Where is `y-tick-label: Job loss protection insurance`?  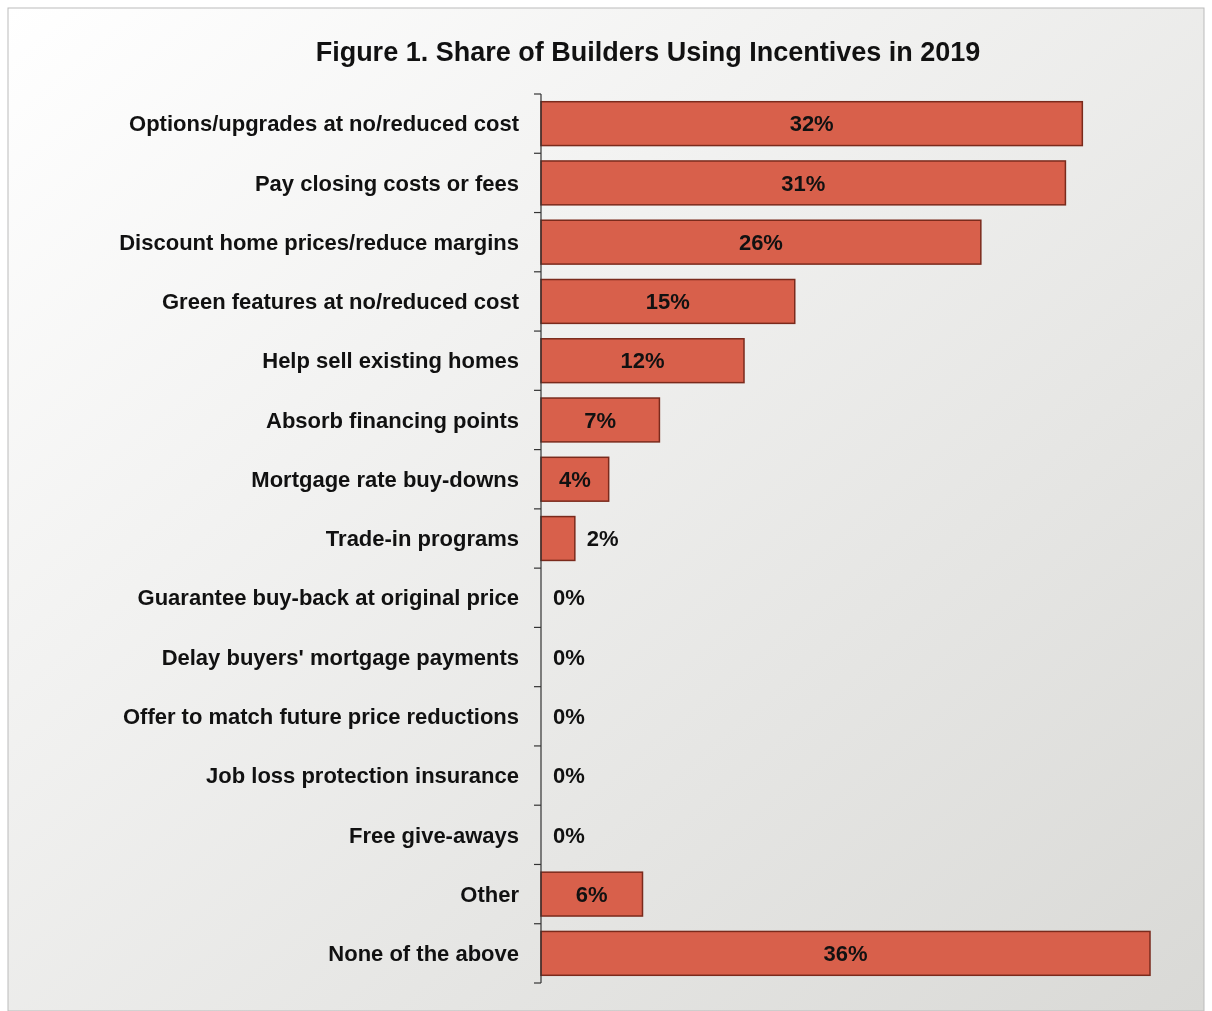
y-tick-label: Job loss protection insurance is located at coordinates (362, 776).